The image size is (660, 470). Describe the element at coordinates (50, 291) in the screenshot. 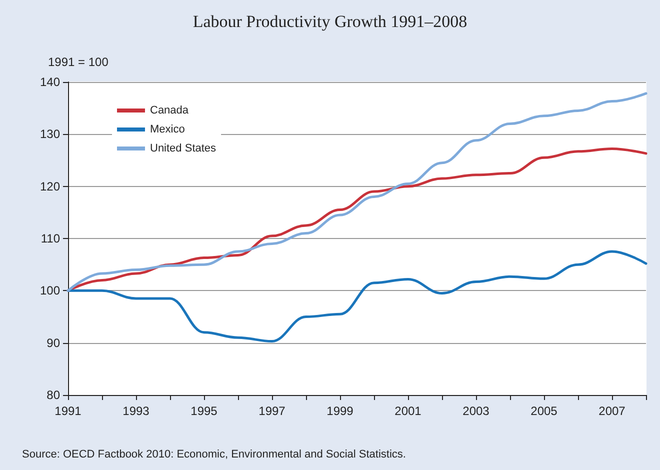

I see `y-tick-label: 100` at that location.